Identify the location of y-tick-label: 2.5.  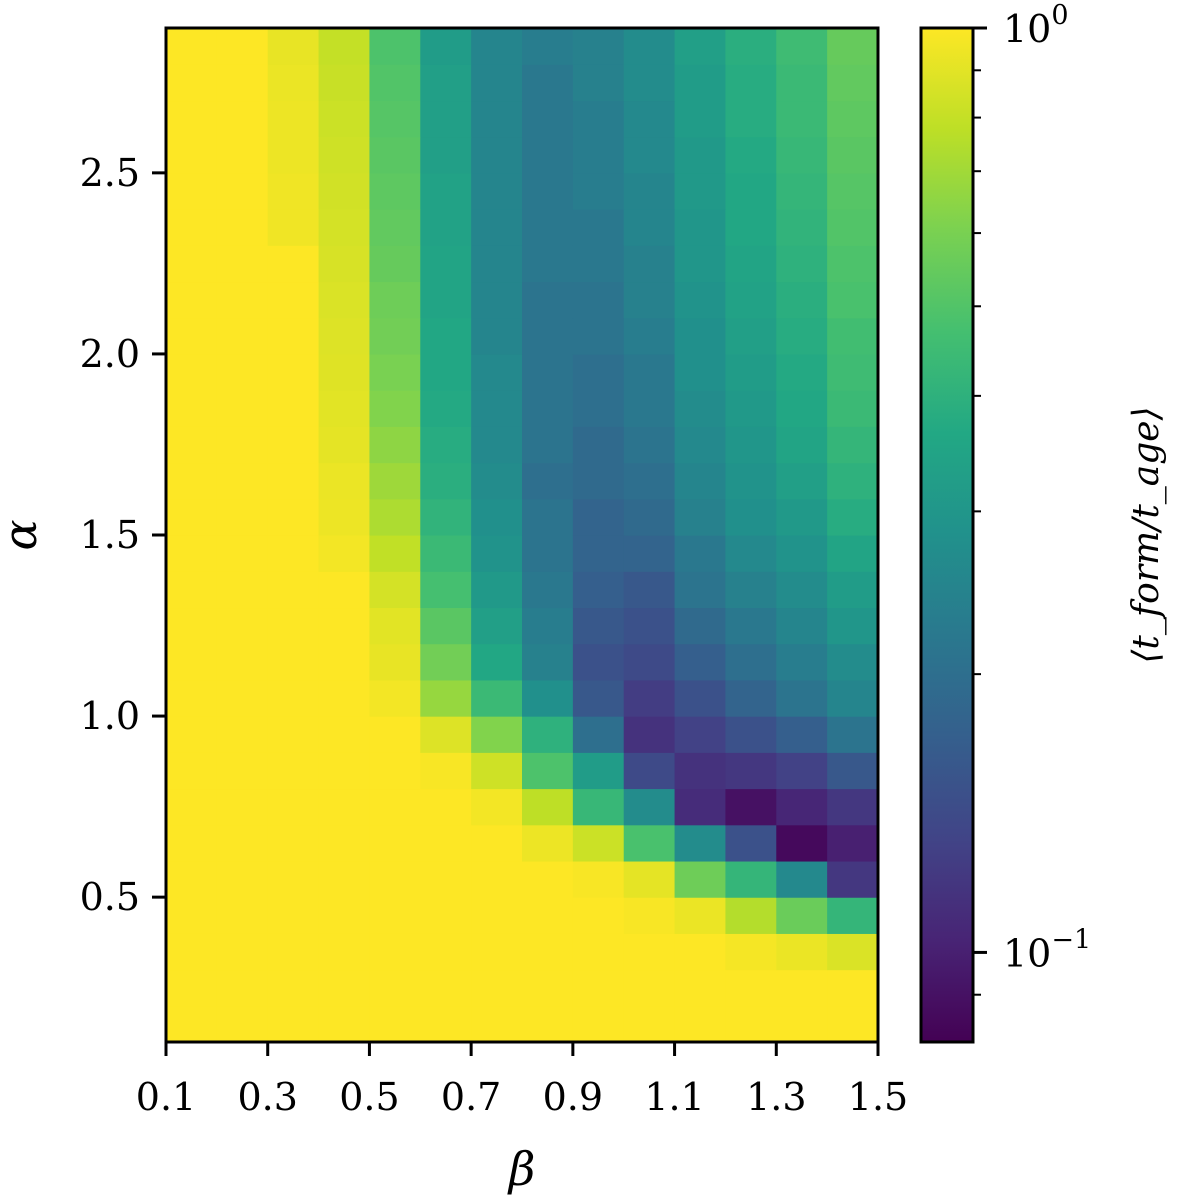
(110, 173).